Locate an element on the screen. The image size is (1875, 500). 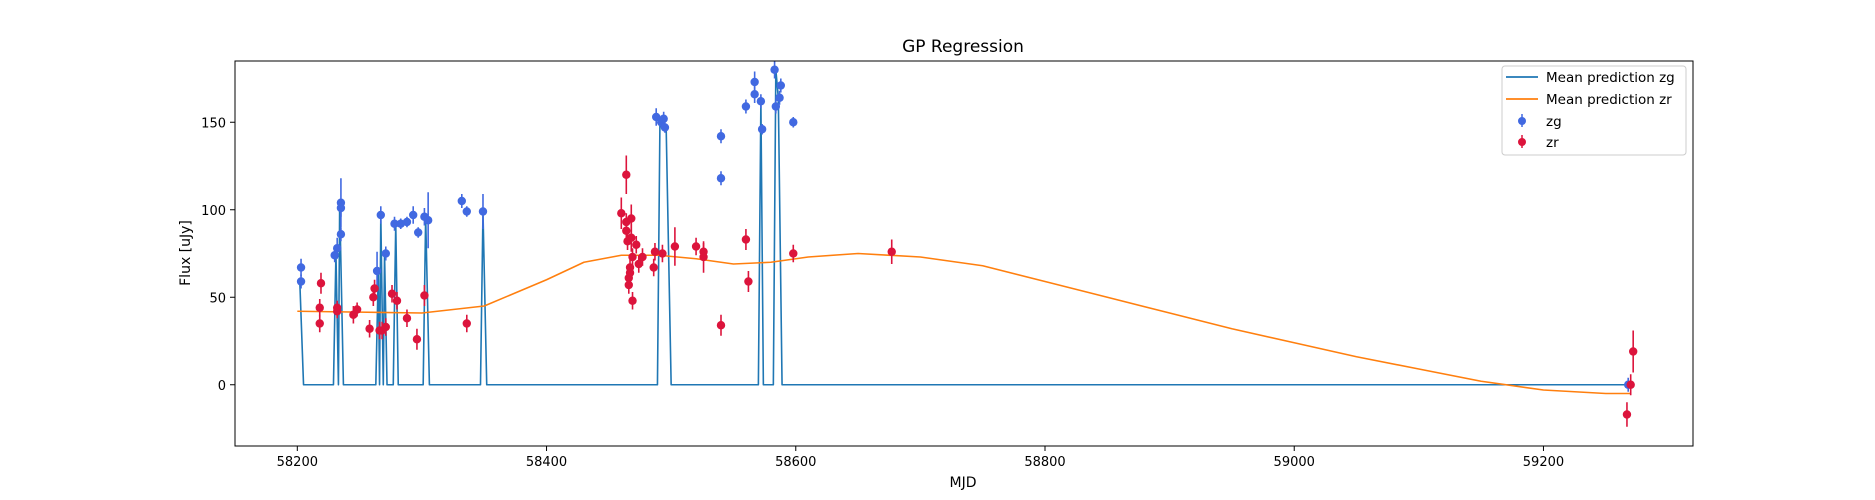
y-axis: 0 50 100 150 is located at coordinates (218, 255).